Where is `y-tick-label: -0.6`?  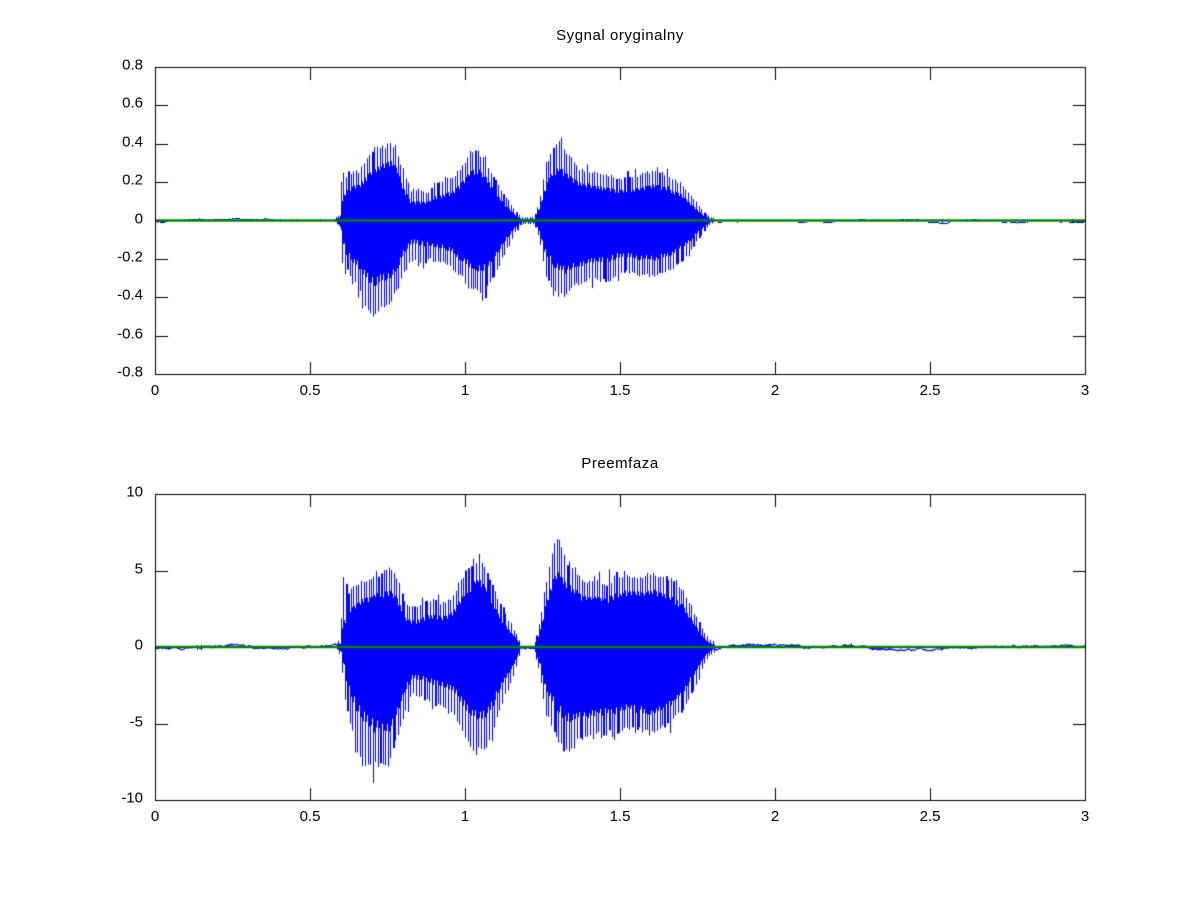 y-tick-label: -0.6 is located at coordinates (130, 334).